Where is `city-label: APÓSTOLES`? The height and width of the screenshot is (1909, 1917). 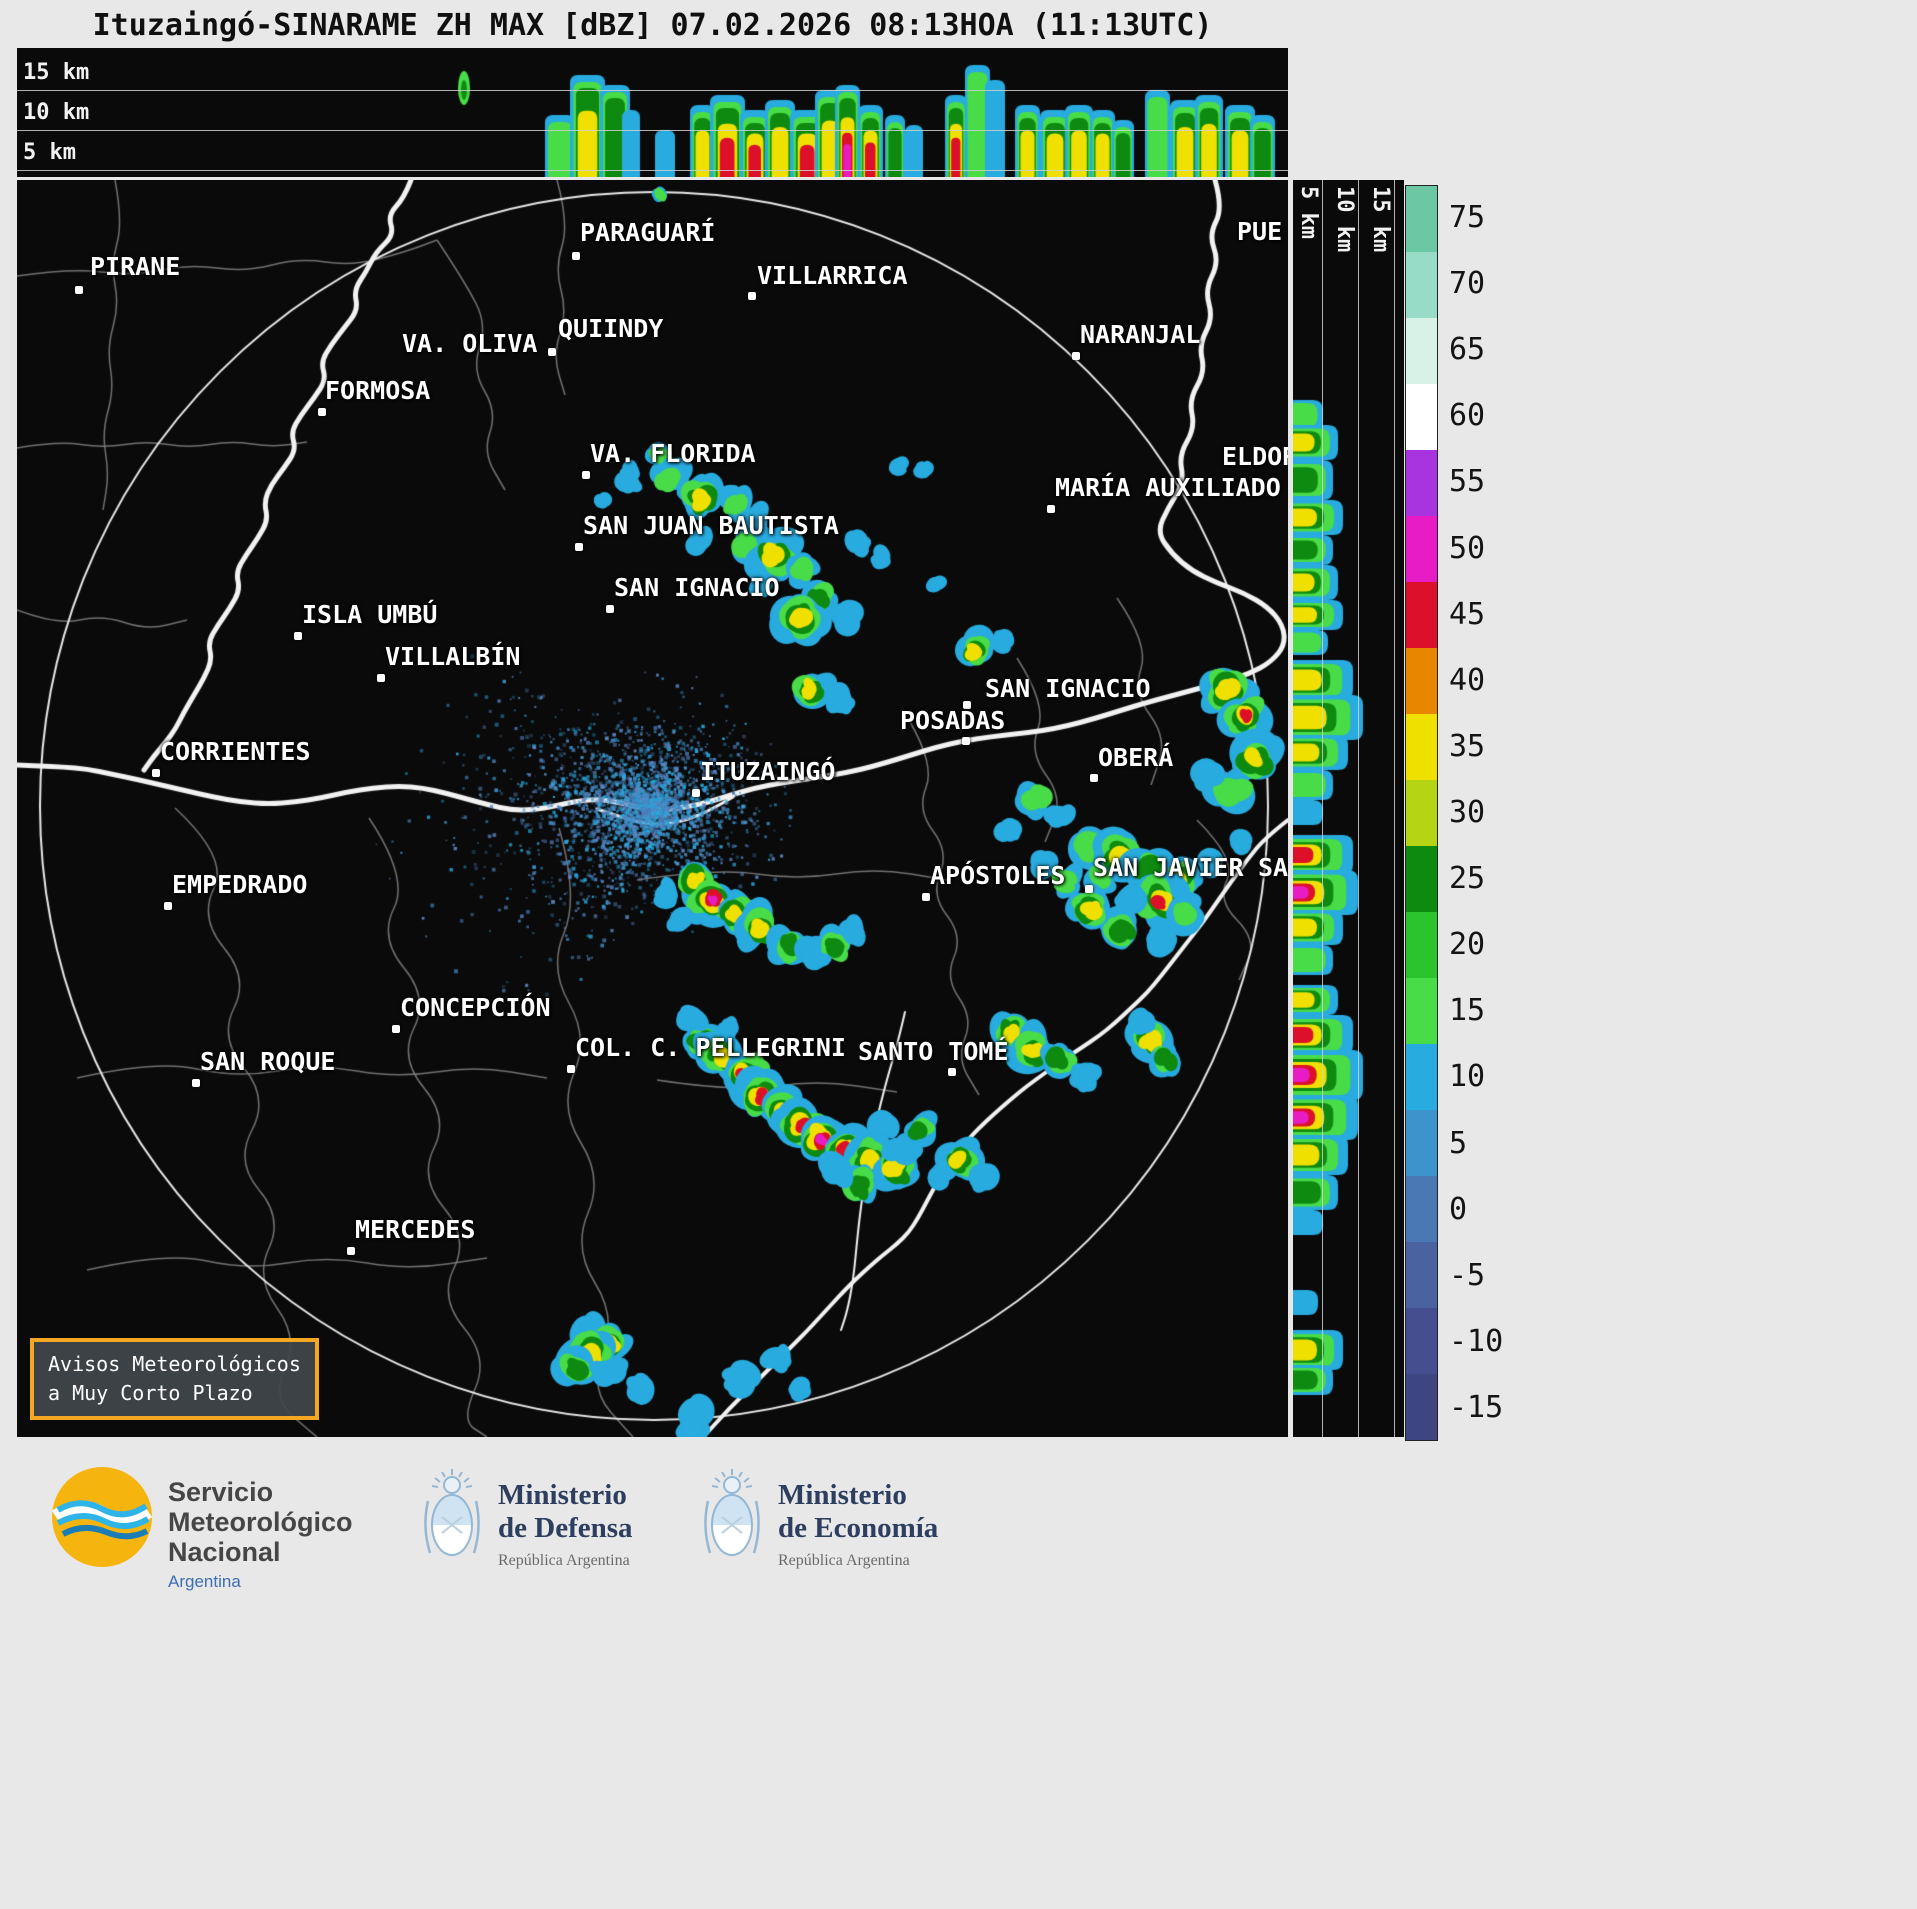
city-label: APÓSTOLES is located at coordinates (998, 875).